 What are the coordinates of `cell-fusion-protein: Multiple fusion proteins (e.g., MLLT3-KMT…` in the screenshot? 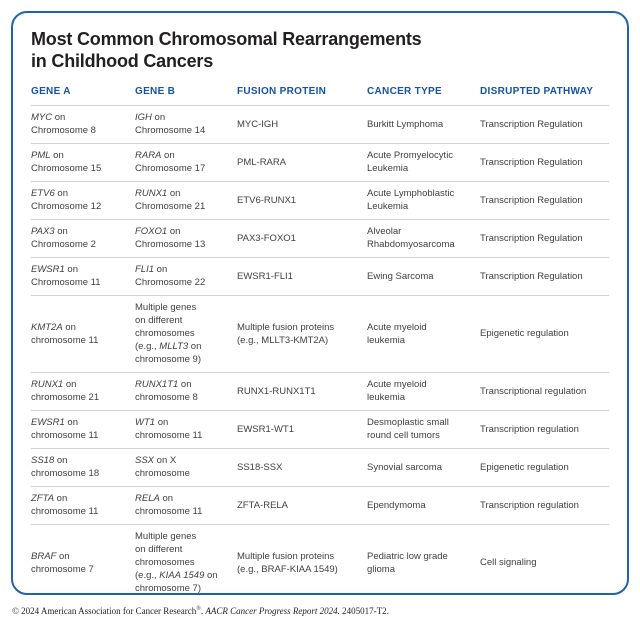 It's located at (286, 333).